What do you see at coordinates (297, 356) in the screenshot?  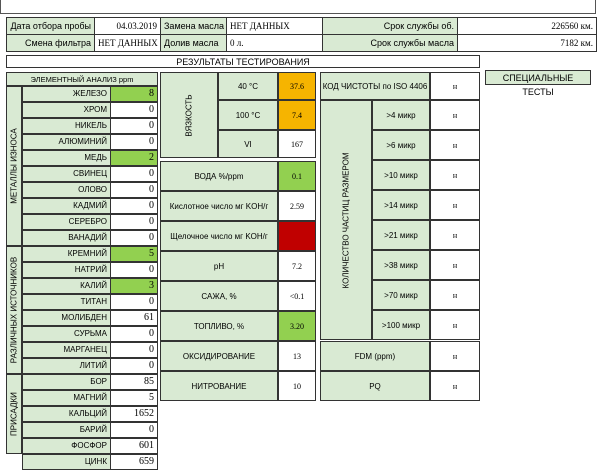 I see `oxidation-value: 13` at bounding box center [297, 356].